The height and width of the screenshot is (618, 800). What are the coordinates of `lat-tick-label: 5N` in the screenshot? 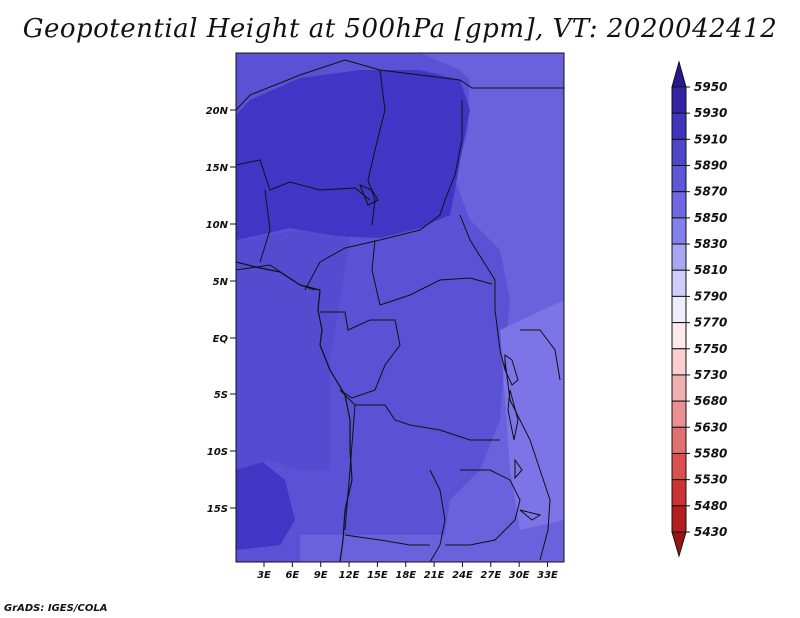 It's located at (221, 282).